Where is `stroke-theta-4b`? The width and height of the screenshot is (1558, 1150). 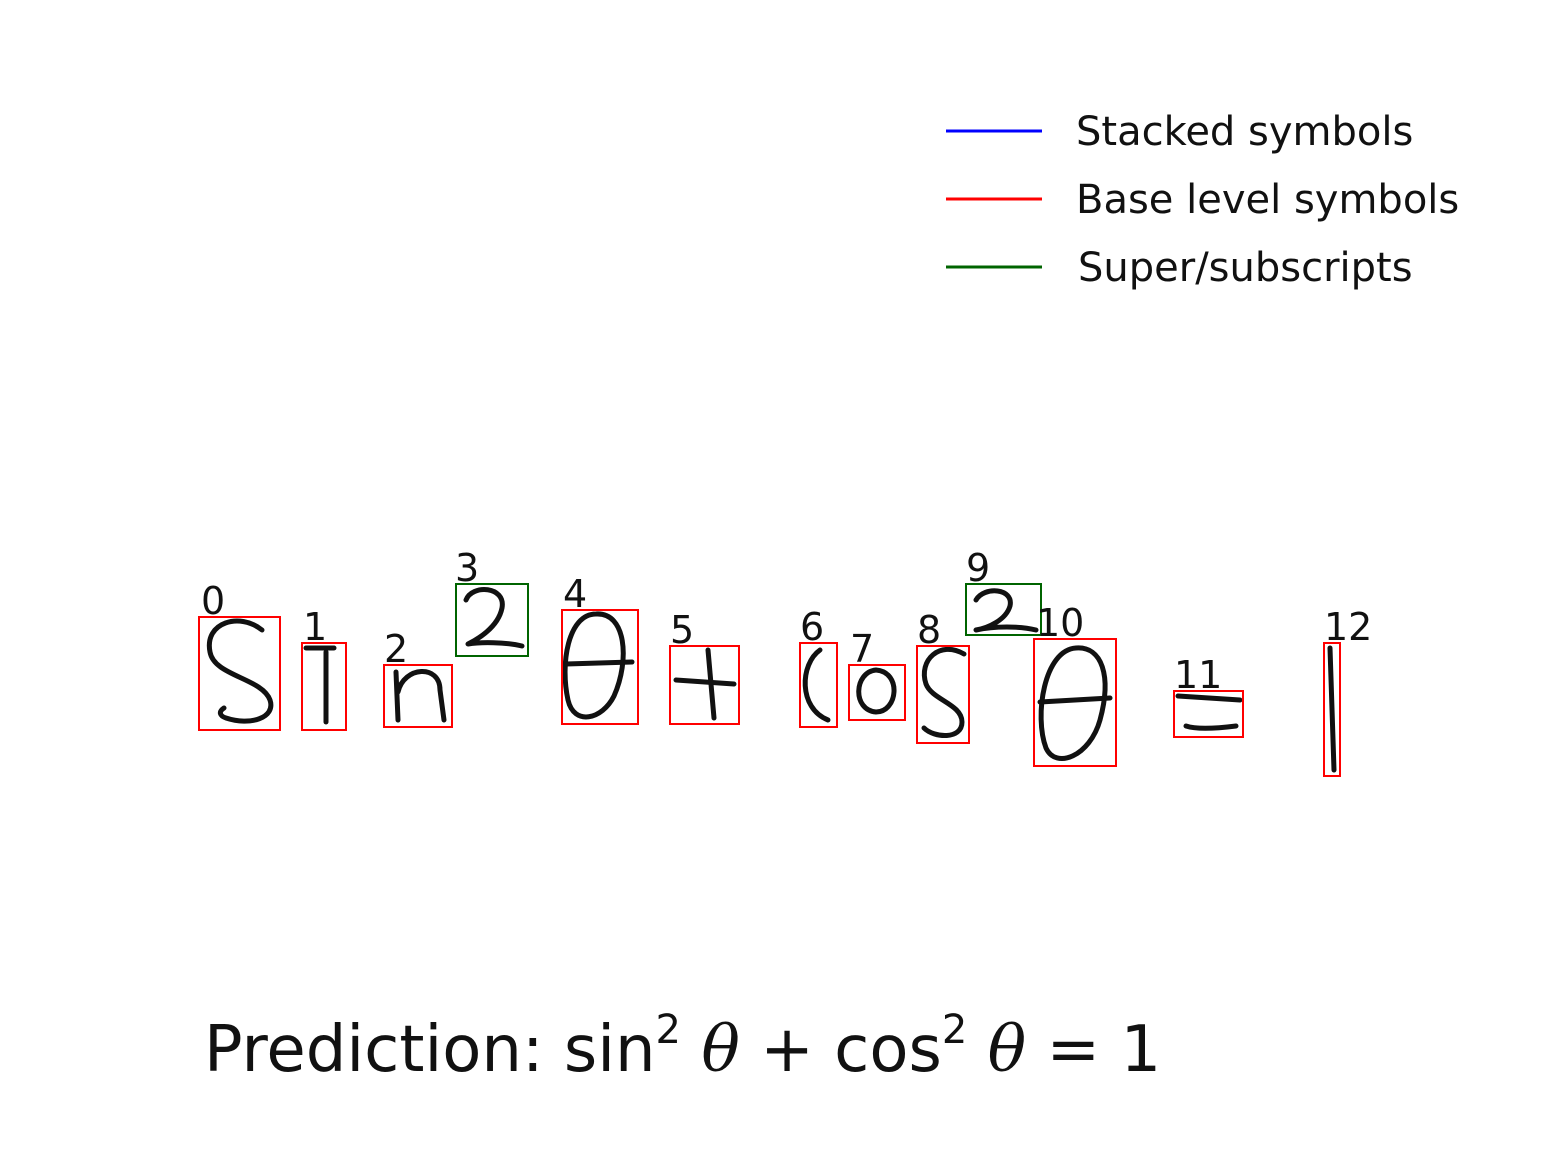
stroke-theta-4b is located at coordinates (599, 663).